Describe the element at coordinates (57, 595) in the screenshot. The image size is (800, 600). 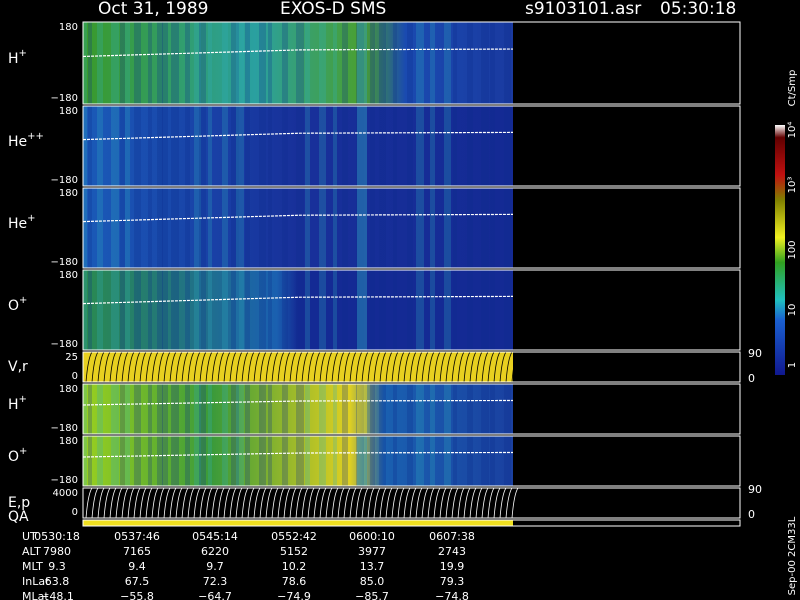
I see `row-value: −48.1` at that location.